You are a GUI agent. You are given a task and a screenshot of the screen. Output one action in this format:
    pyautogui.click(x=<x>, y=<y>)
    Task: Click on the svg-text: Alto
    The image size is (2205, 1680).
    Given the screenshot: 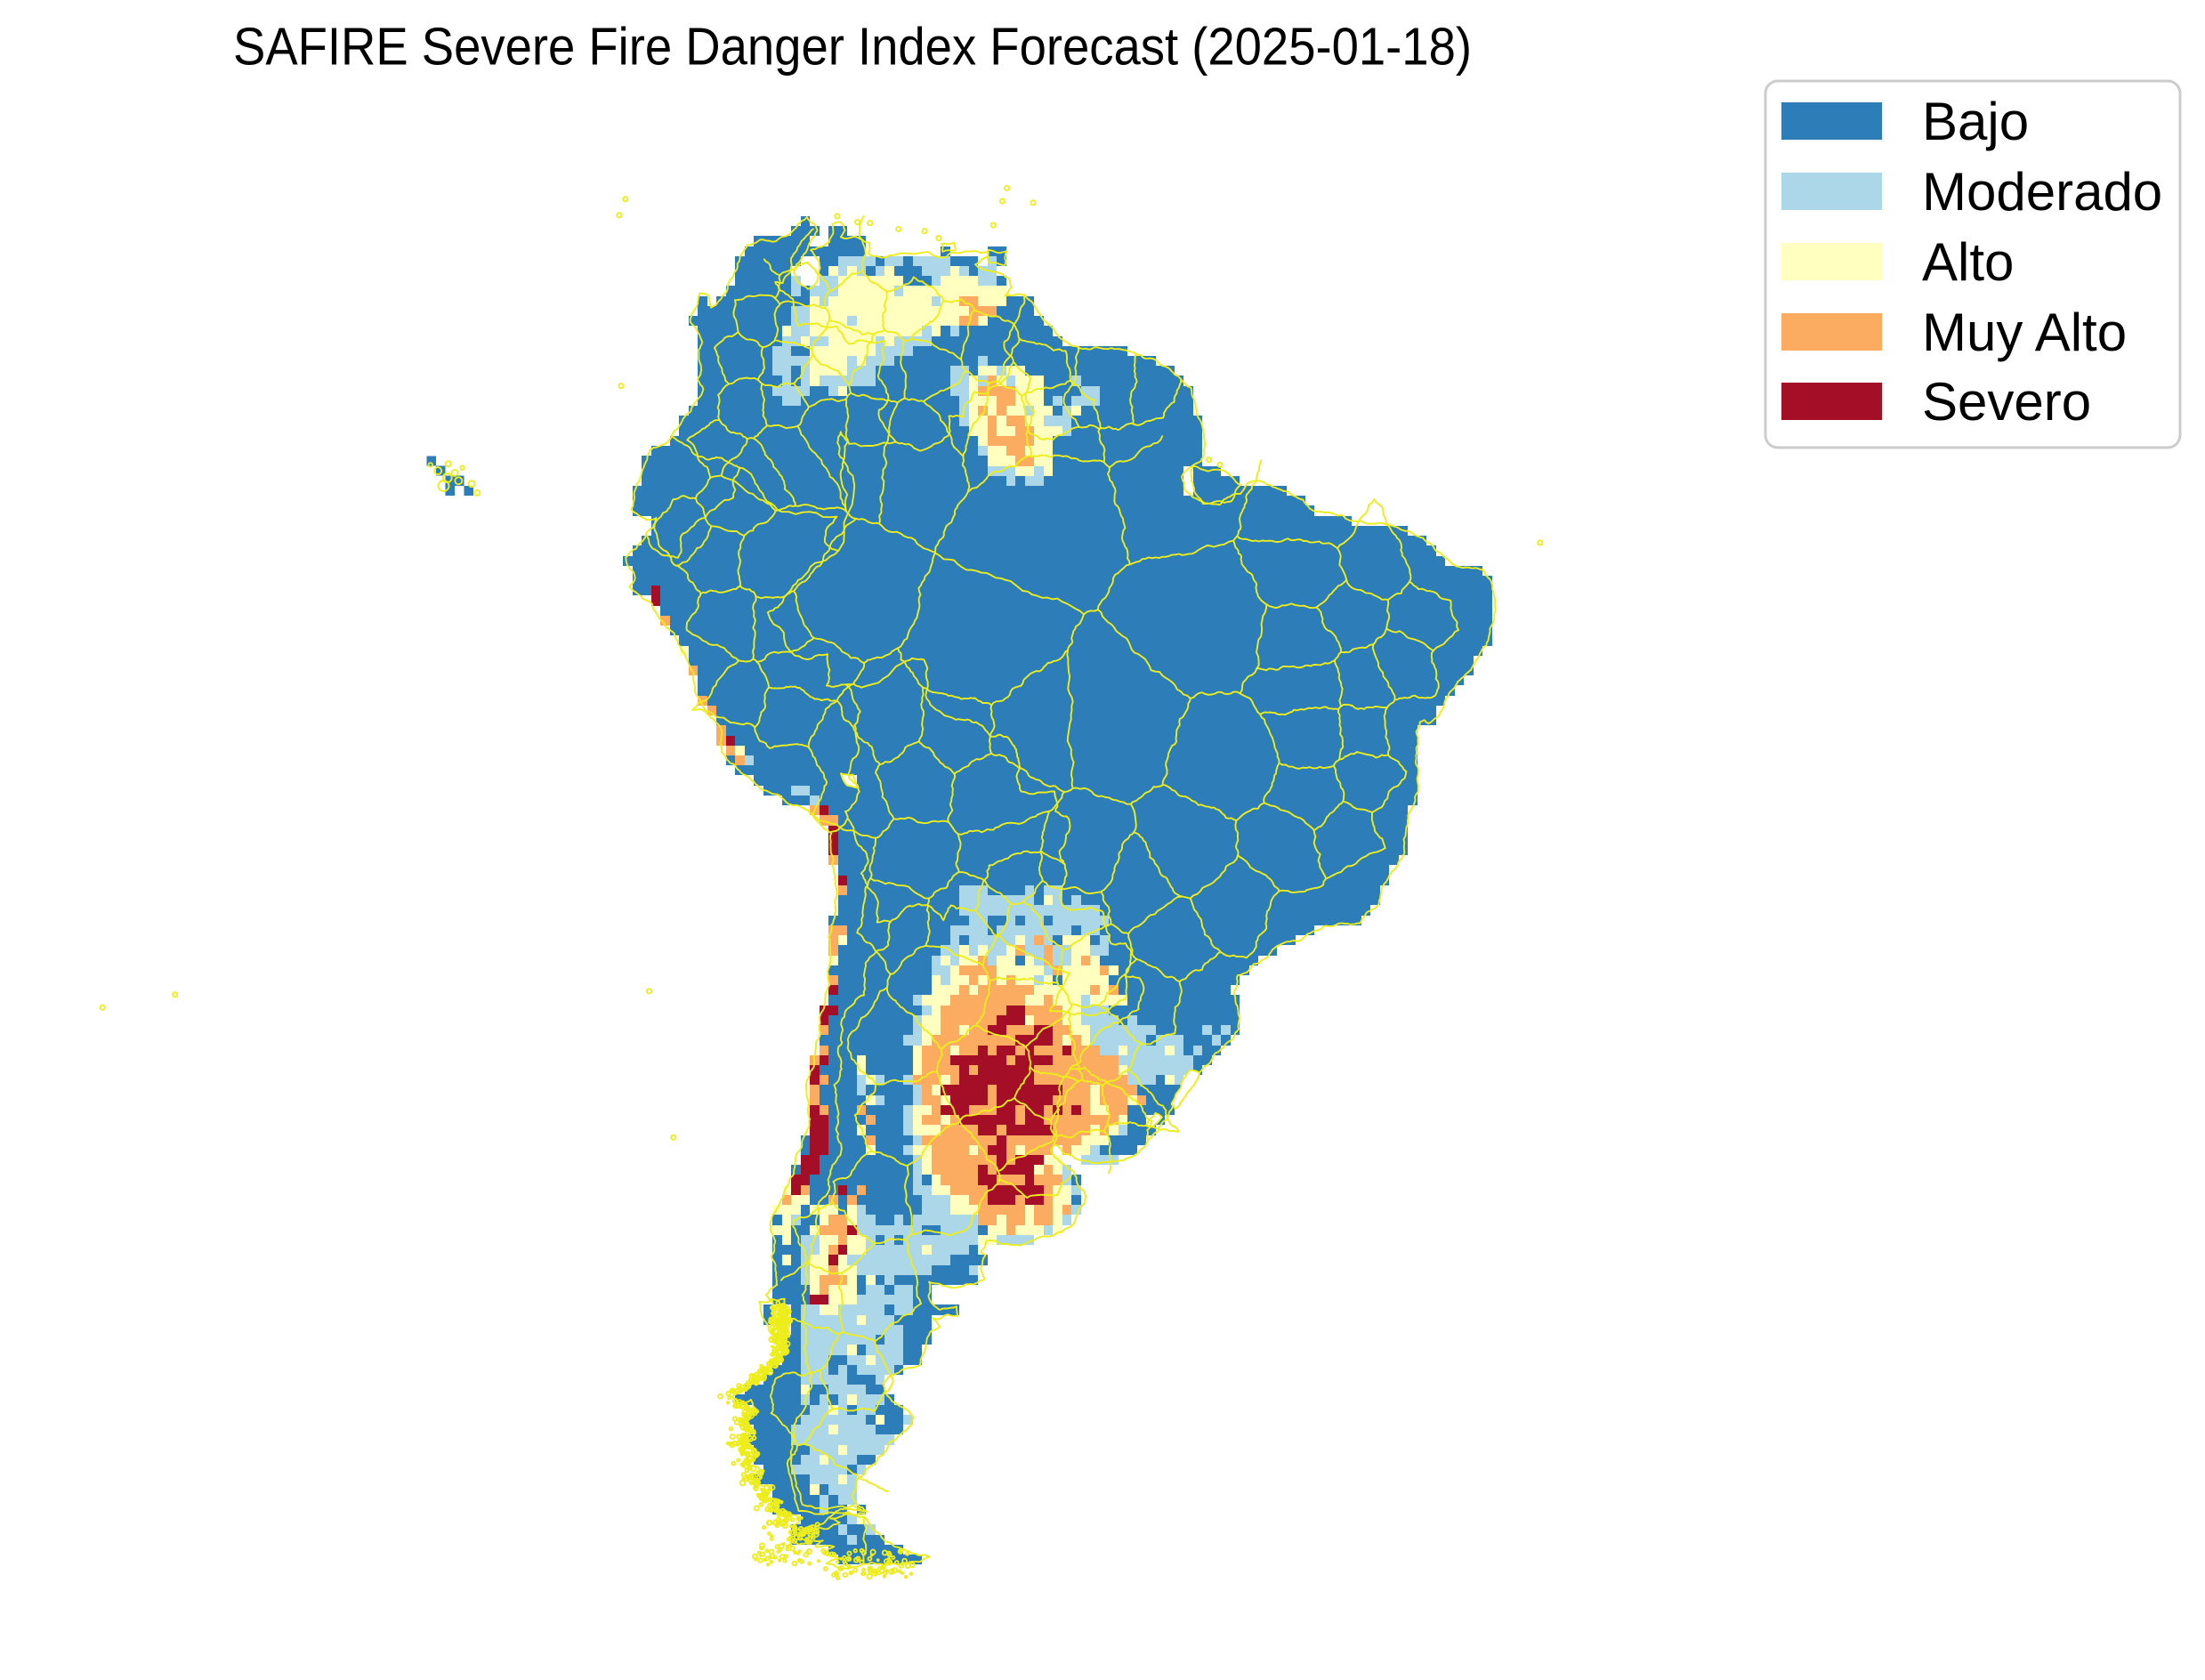 What is the action you would take?
    pyautogui.click(x=1968, y=262)
    